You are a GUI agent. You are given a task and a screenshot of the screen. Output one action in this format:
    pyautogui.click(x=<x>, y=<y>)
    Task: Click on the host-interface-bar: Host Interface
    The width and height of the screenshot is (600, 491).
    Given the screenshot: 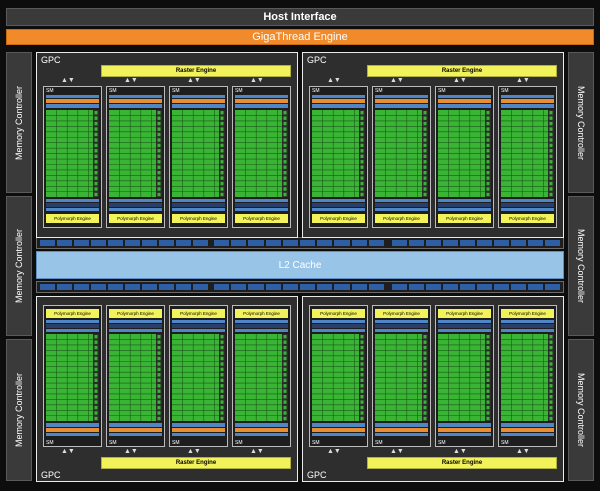 What is the action you would take?
    pyautogui.click(x=300, y=17)
    